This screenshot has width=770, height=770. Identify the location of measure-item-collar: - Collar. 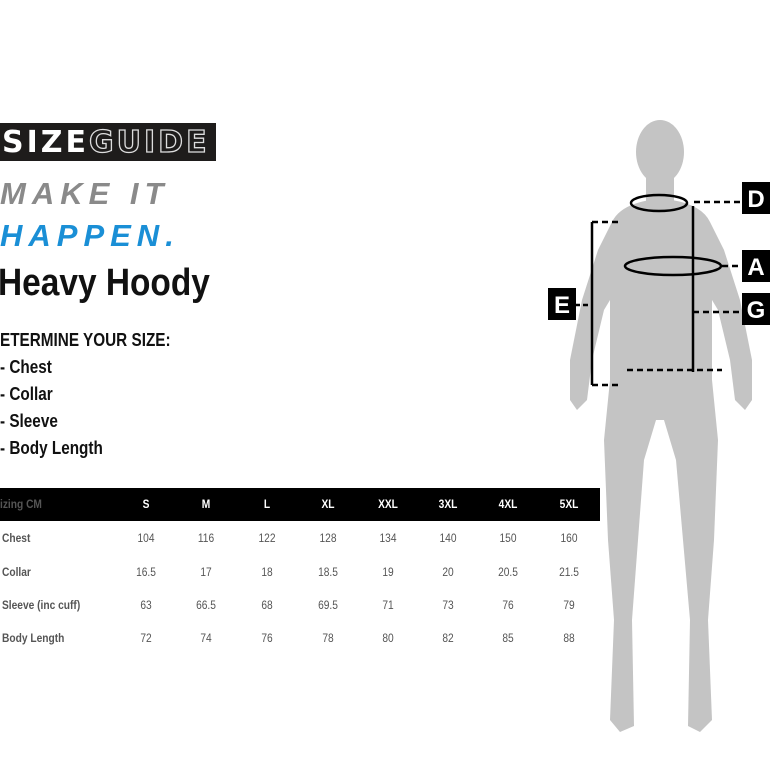
(26, 394).